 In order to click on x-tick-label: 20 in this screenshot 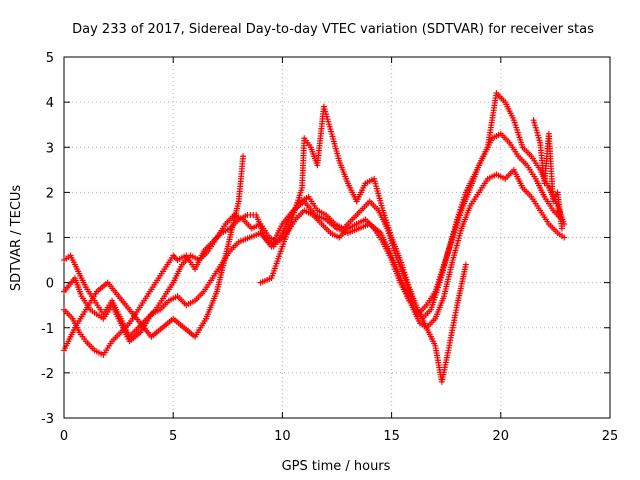, I will do `click(501, 436)`.